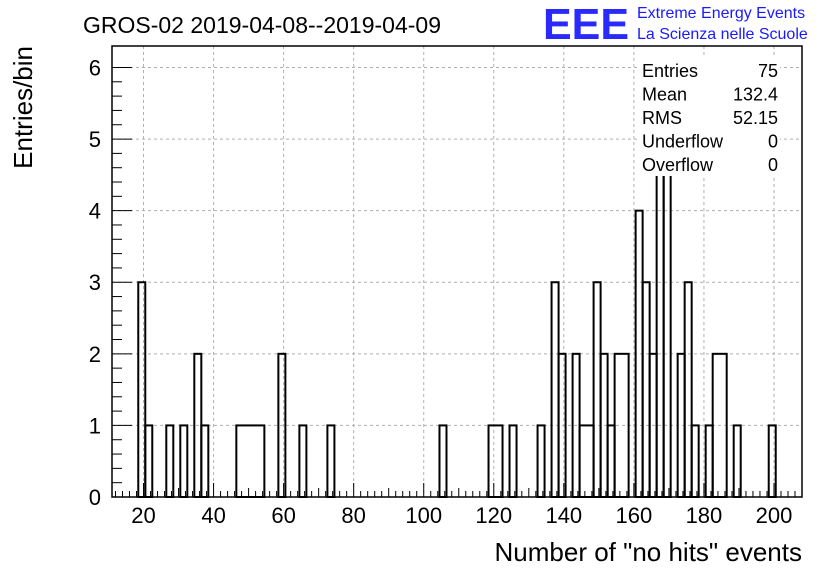 The height and width of the screenshot is (572, 836). What do you see at coordinates (649, 552) in the screenshot?
I see `x-axis-label: Number of "no hits" events` at bounding box center [649, 552].